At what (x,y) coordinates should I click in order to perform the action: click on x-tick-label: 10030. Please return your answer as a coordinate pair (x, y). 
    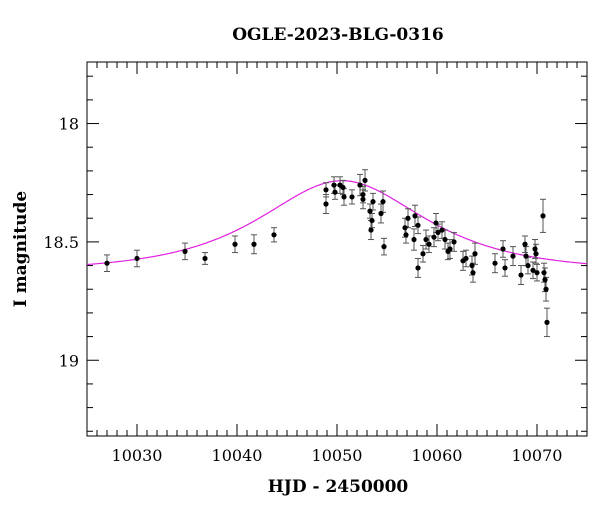
    Looking at the image, I should click on (137, 455).